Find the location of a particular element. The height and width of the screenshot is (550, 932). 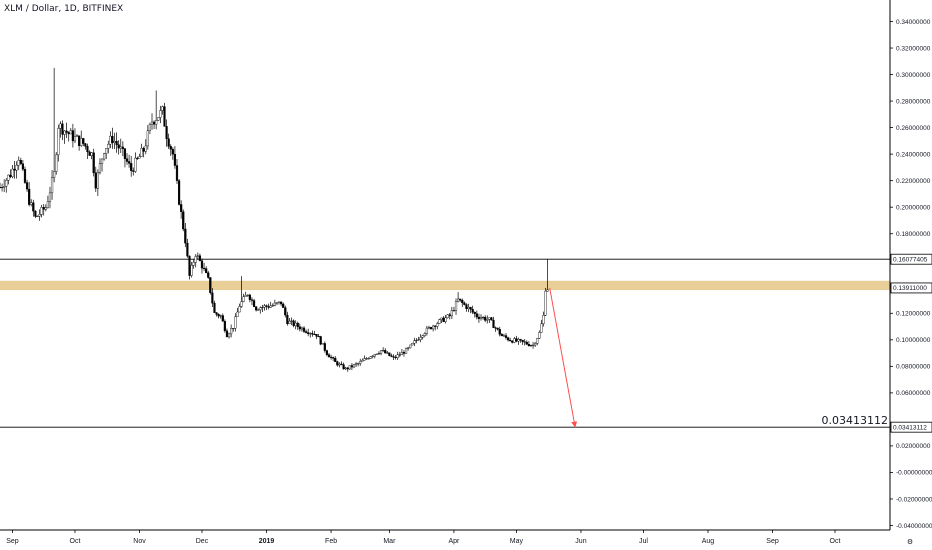

settings-gear-icon: ⚙ is located at coordinates (910, 542).